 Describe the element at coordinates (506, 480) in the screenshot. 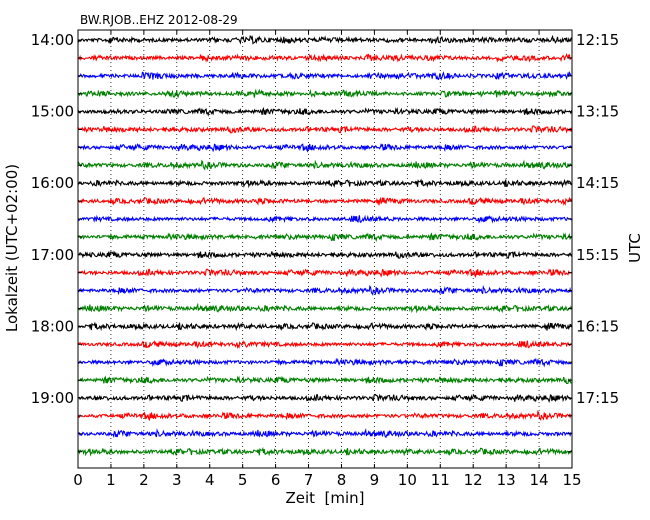

I see `x-tick-label: 13` at that location.